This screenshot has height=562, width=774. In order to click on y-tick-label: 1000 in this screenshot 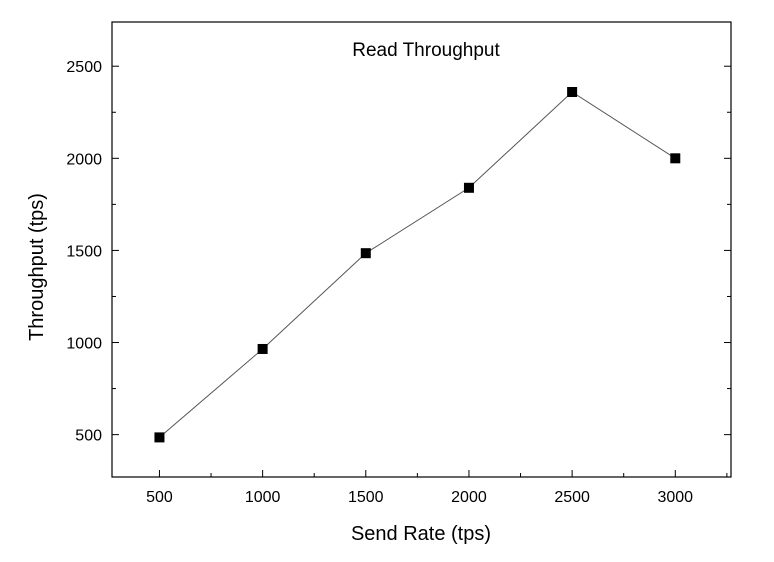, I will do `click(84, 344)`.